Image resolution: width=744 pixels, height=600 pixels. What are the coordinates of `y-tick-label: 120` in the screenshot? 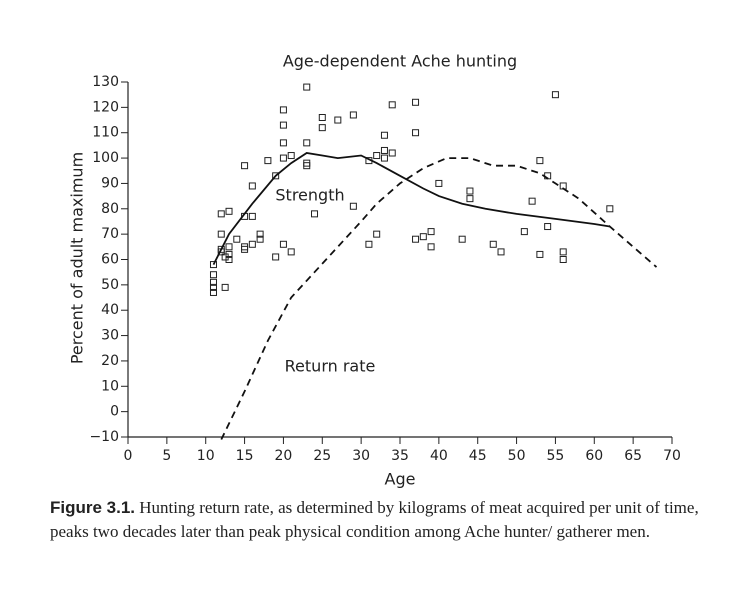 It's located at (105, 107).